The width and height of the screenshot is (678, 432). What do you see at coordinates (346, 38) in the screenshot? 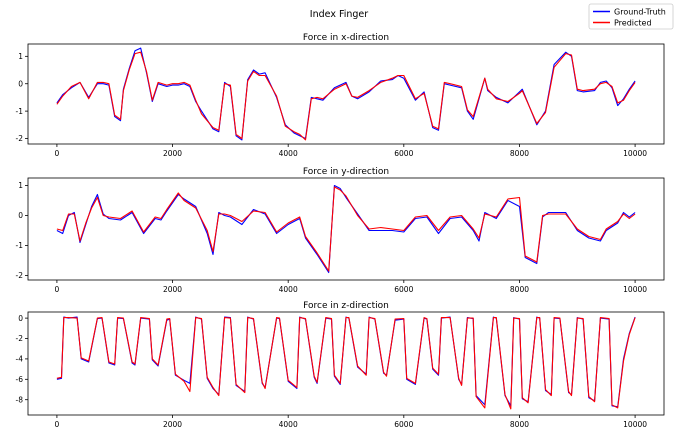
I see `subplot-title: Force in x-direction` at bounding box center [346, 38].